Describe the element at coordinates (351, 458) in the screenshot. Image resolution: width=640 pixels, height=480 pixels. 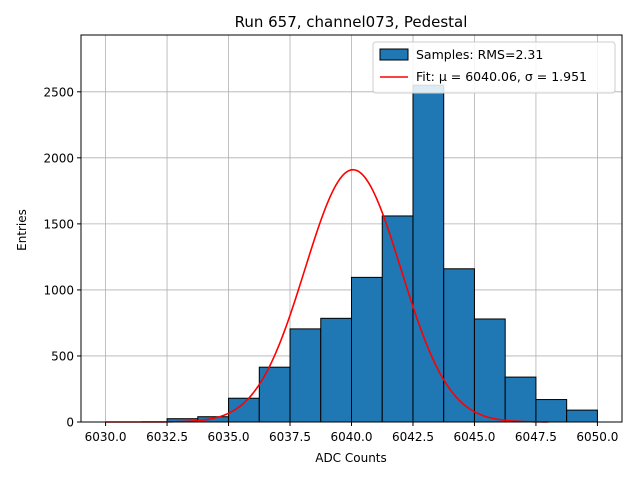
I see `x-axis-label: ADC Counts` at that location.